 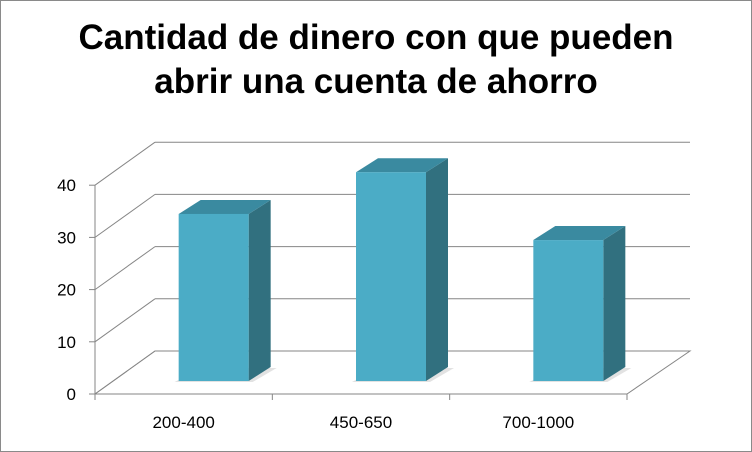 What do you see at coordinates (538, 422) in the screenshot?
I see `x-tick-label: 700-1000` at bounding box center [538, 422].